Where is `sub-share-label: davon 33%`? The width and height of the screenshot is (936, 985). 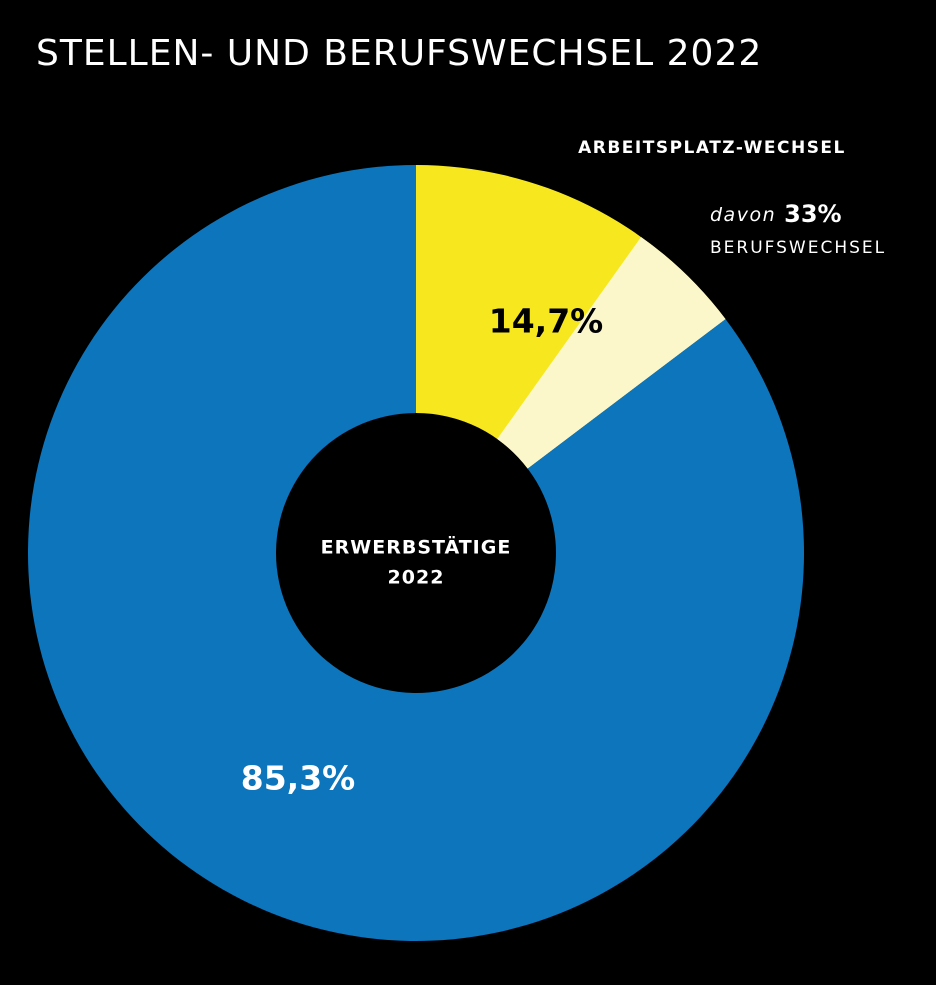
sub-share-label: davon 33% is located at coordinates (776, 214).